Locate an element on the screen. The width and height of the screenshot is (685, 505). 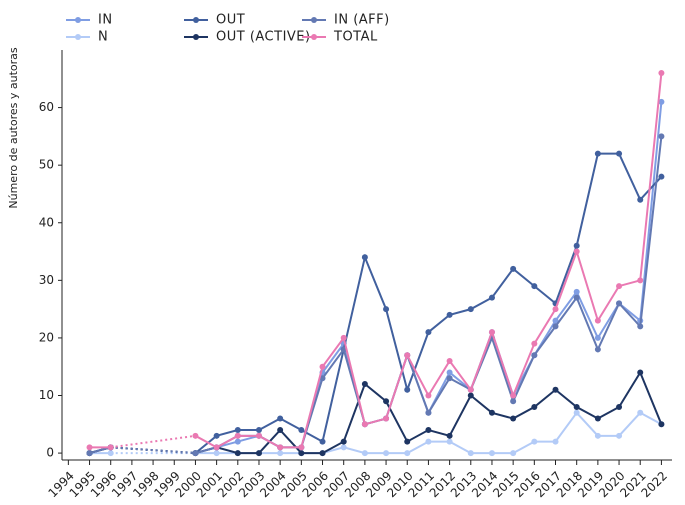
legend-label: OUT (ACTIVE) is located at coordinates (263, 37).